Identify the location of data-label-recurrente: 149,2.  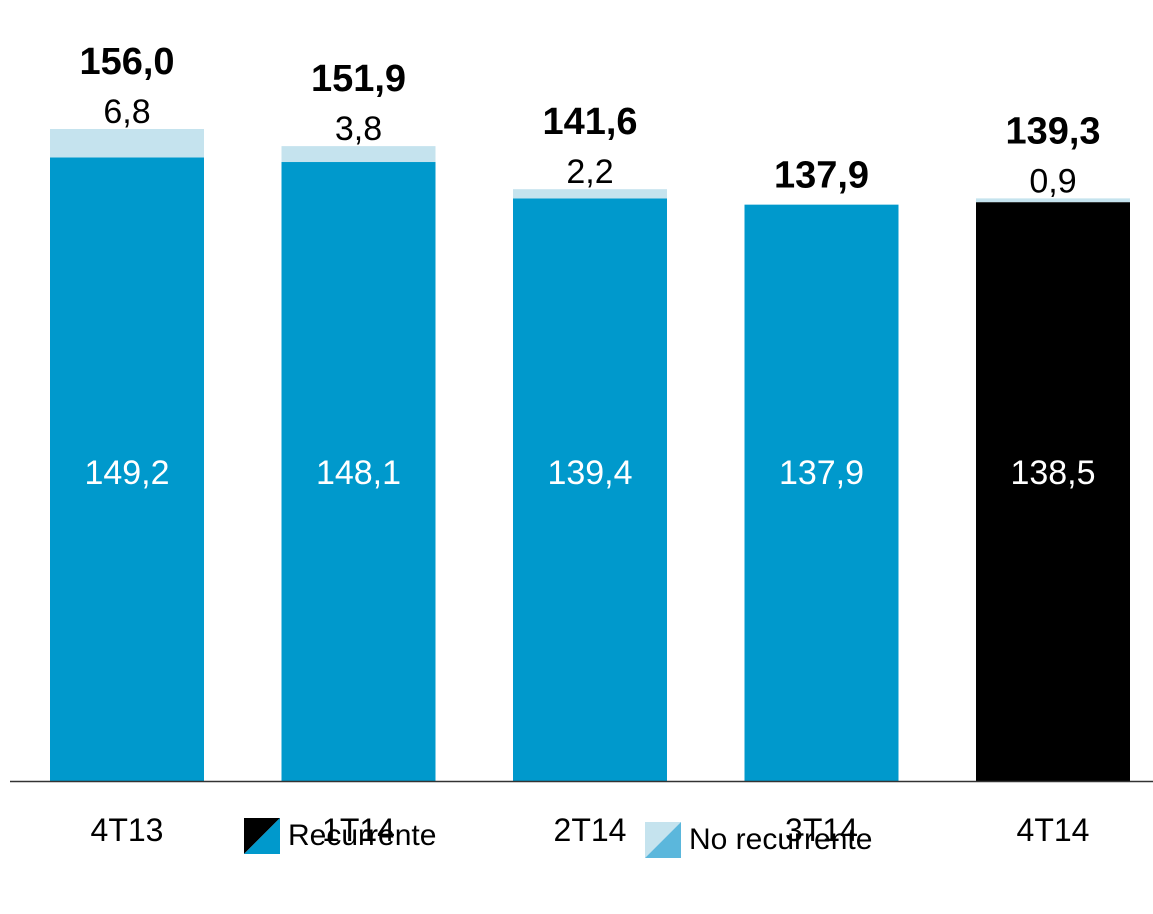
(126, 473).